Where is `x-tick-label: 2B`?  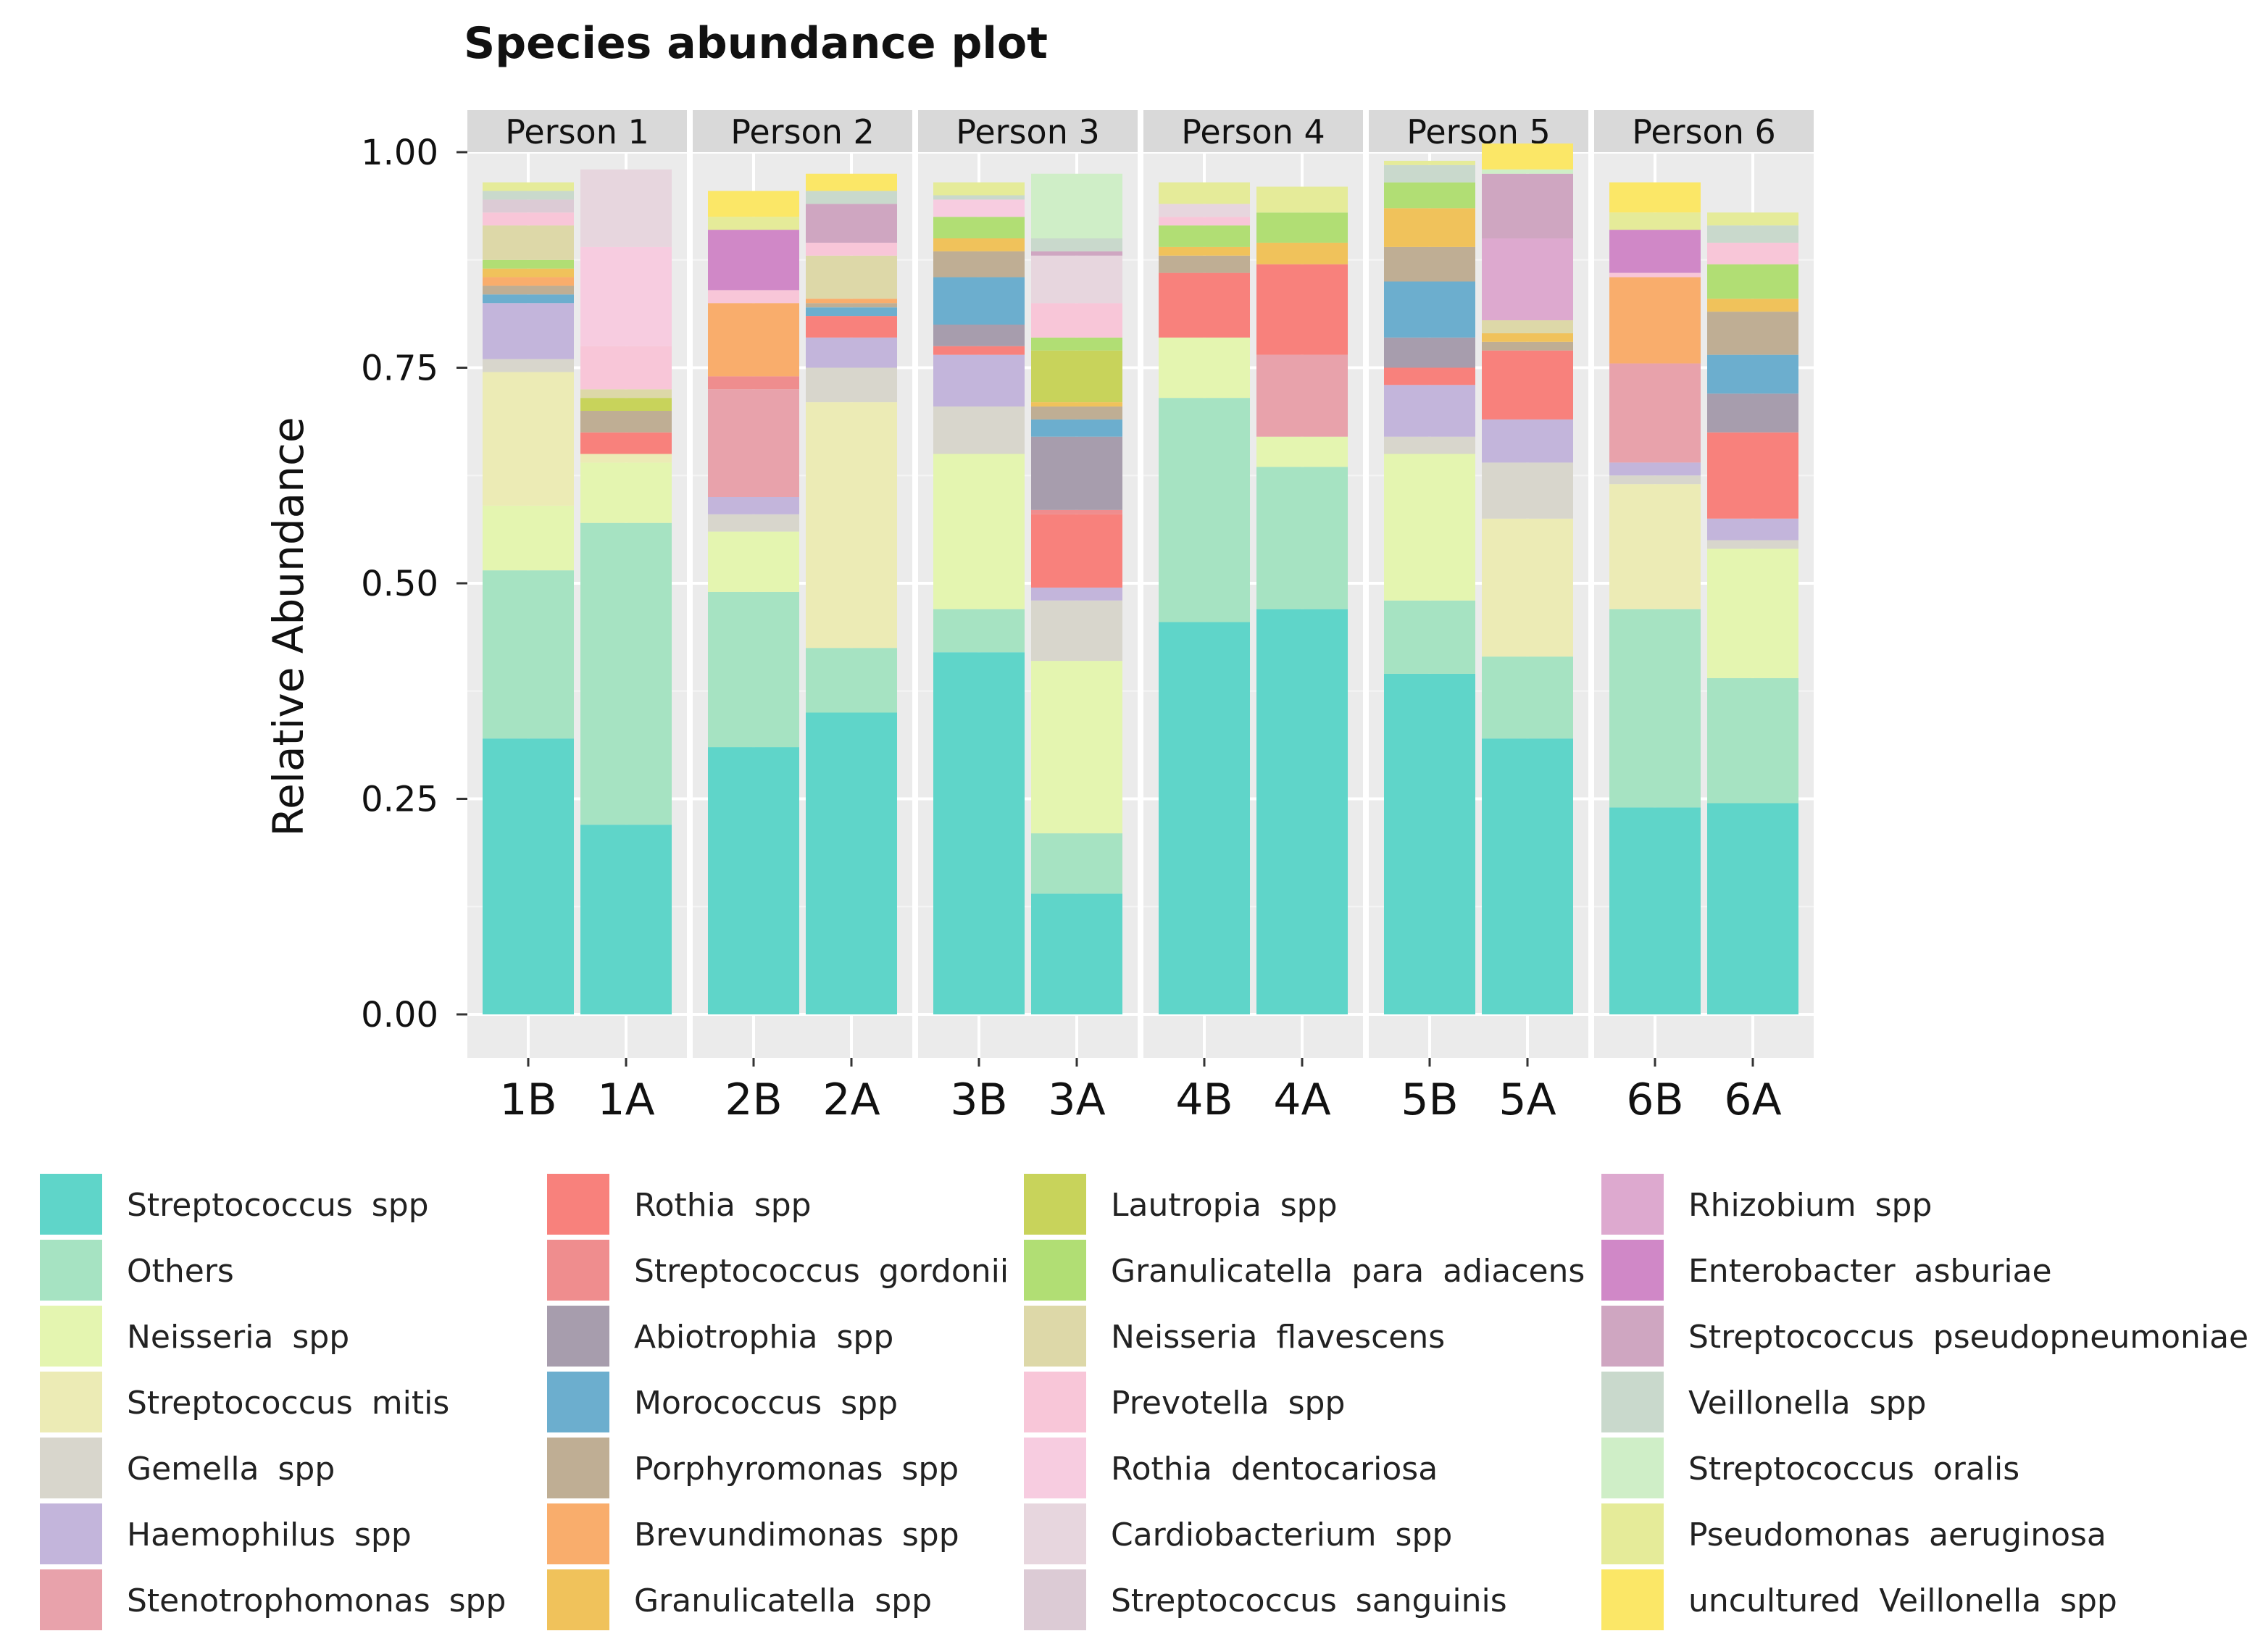 x-tick-label: 2B is located at coordinates (753, 1100).